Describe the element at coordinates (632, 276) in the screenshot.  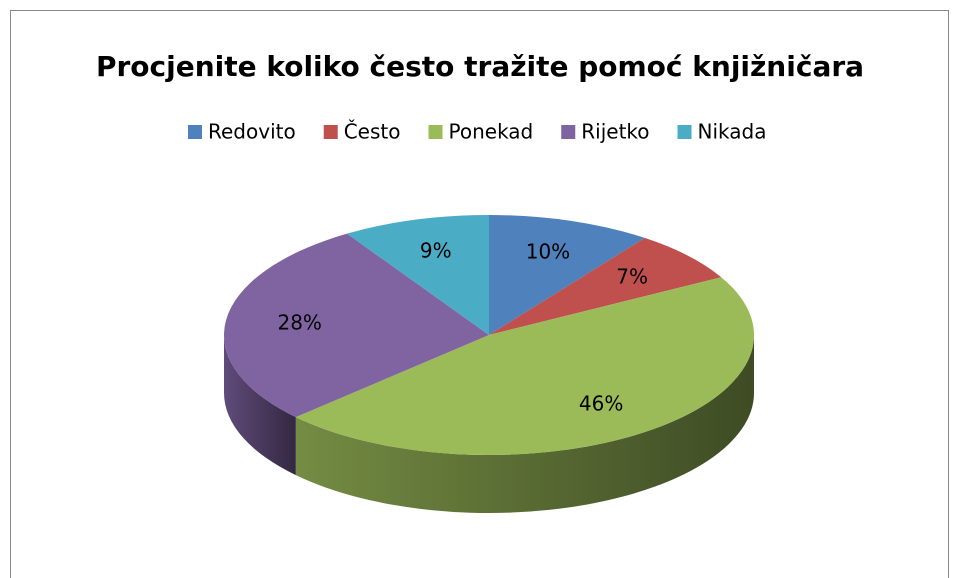
I see `data-label: 7%` at that location.